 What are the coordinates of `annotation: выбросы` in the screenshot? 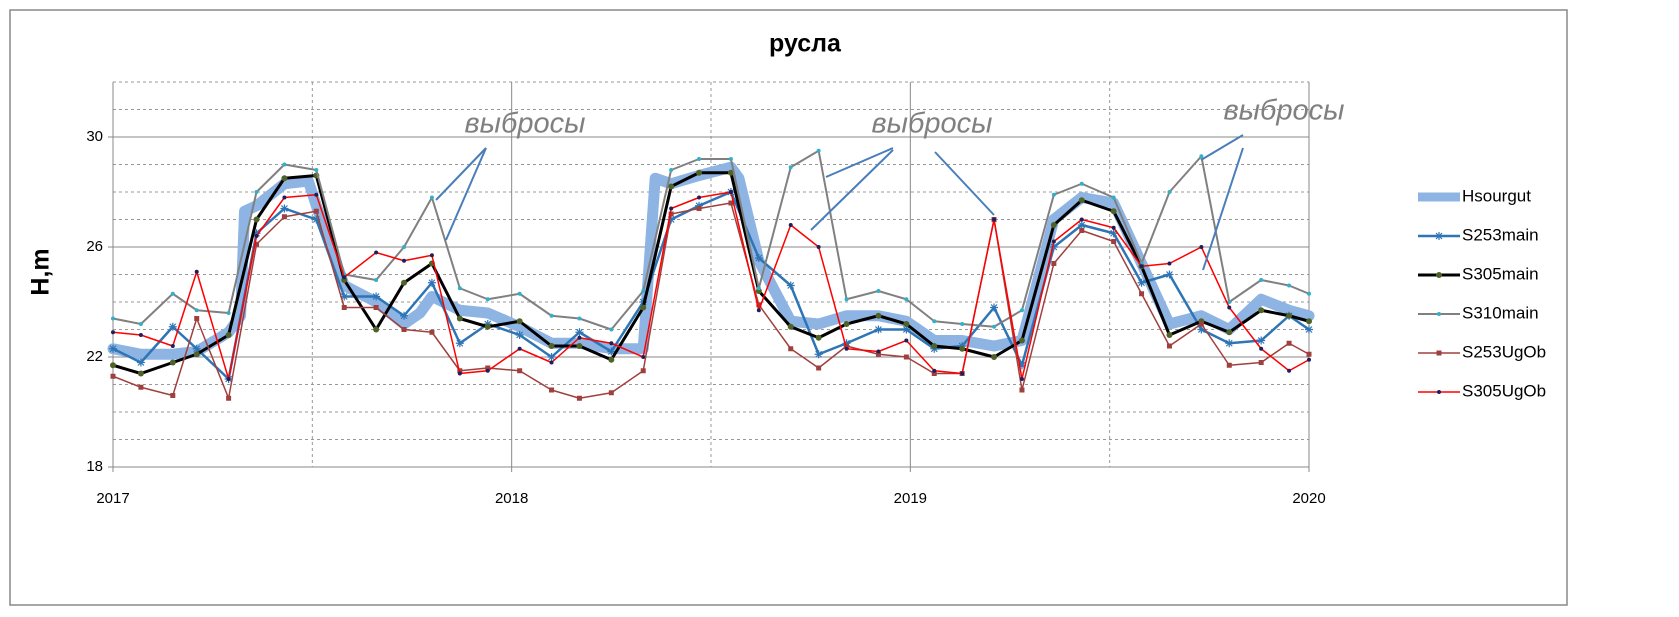 It's located at (932, 124).